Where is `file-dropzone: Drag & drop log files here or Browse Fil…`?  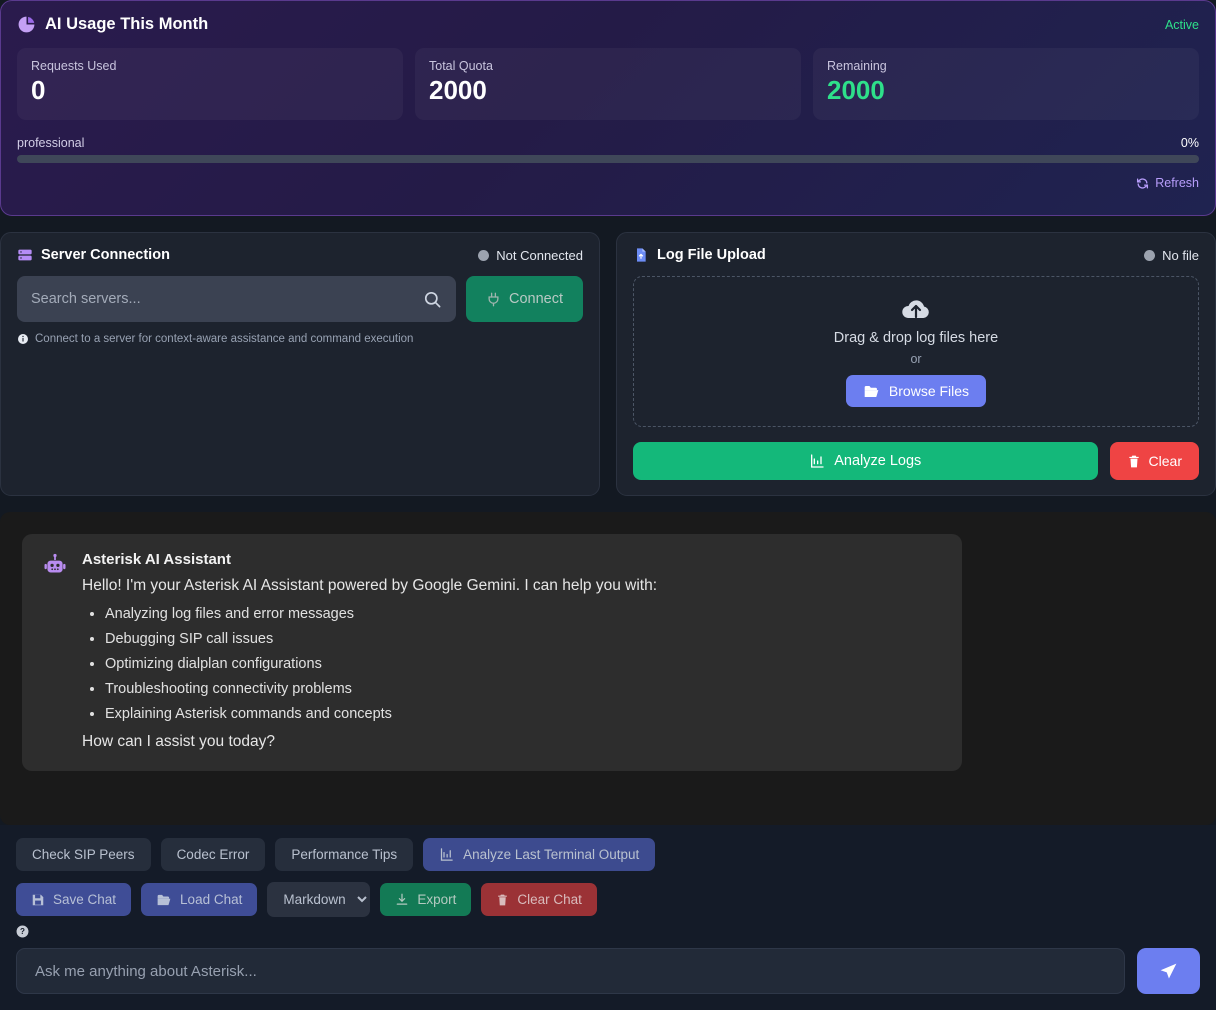 file-dropzone: Drag & drop log files here or Browse Fil… is located at coordinates (916, 351).